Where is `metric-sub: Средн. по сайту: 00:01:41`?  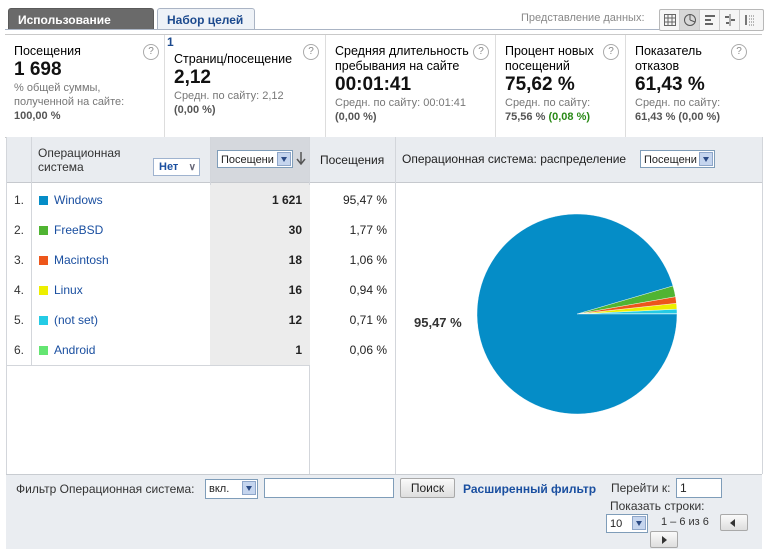 metric-sub: Средн. по сайту: 00:01:41 is located at coordinates (401, 103).